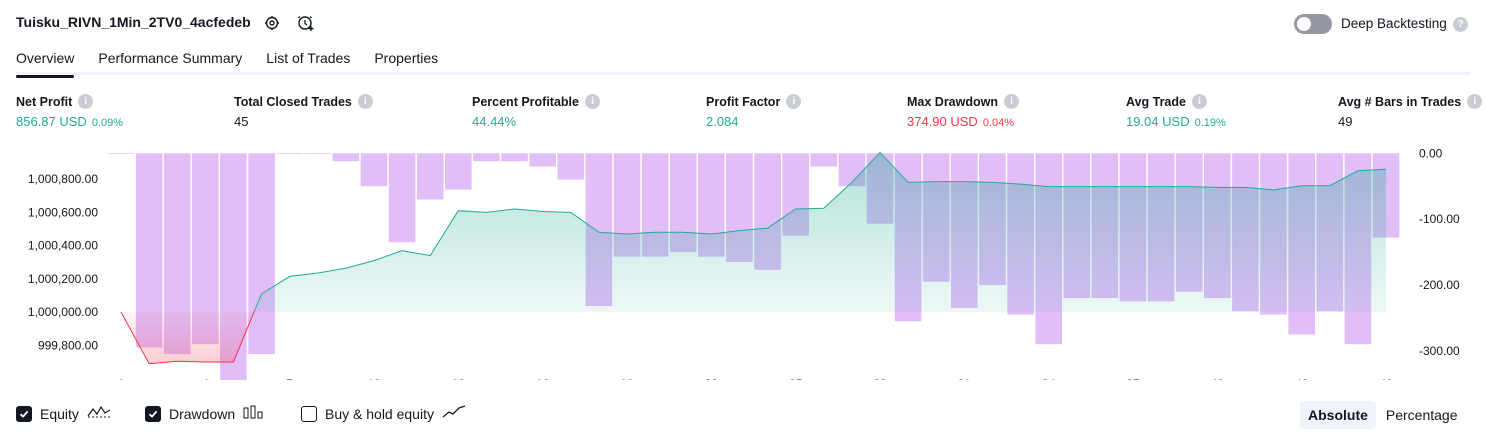 The image size is (1486, 438). What do you see at coordinates (459, 378) in the screenshot?
I see `x-tick-label: 13` at bounding box center [459, 378].